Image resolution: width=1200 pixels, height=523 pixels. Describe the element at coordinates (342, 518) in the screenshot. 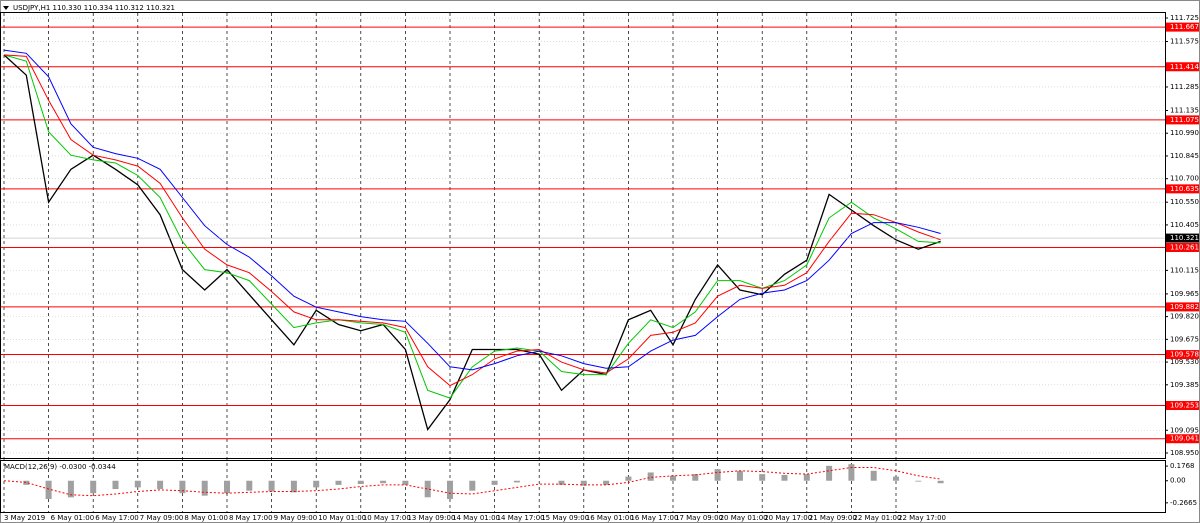

I see `x-tick-label: 10 May 01:00` at that location.